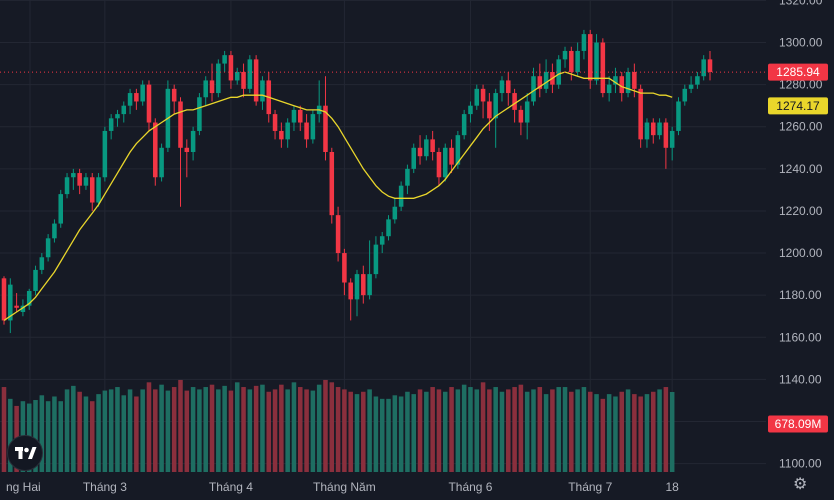 The height and width of the screenshot is (500, 834). I want to click on last-price-tag-bg, so click(798, 72).